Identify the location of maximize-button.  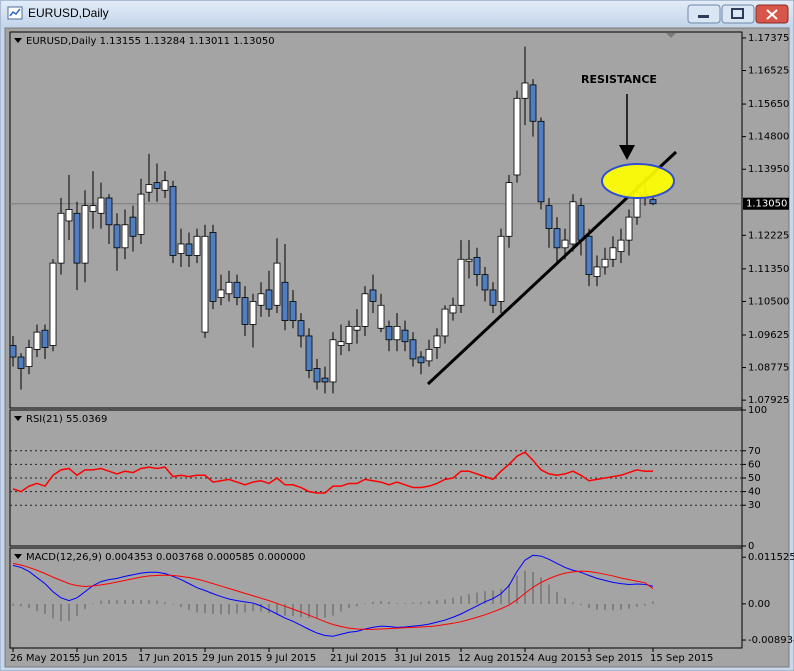
(738, 14).